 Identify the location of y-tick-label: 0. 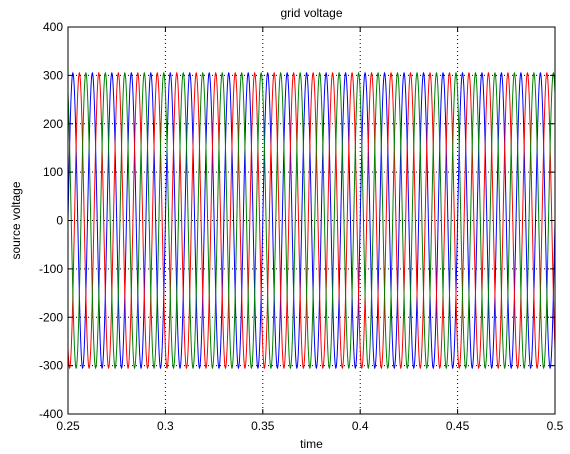
(59, 221).